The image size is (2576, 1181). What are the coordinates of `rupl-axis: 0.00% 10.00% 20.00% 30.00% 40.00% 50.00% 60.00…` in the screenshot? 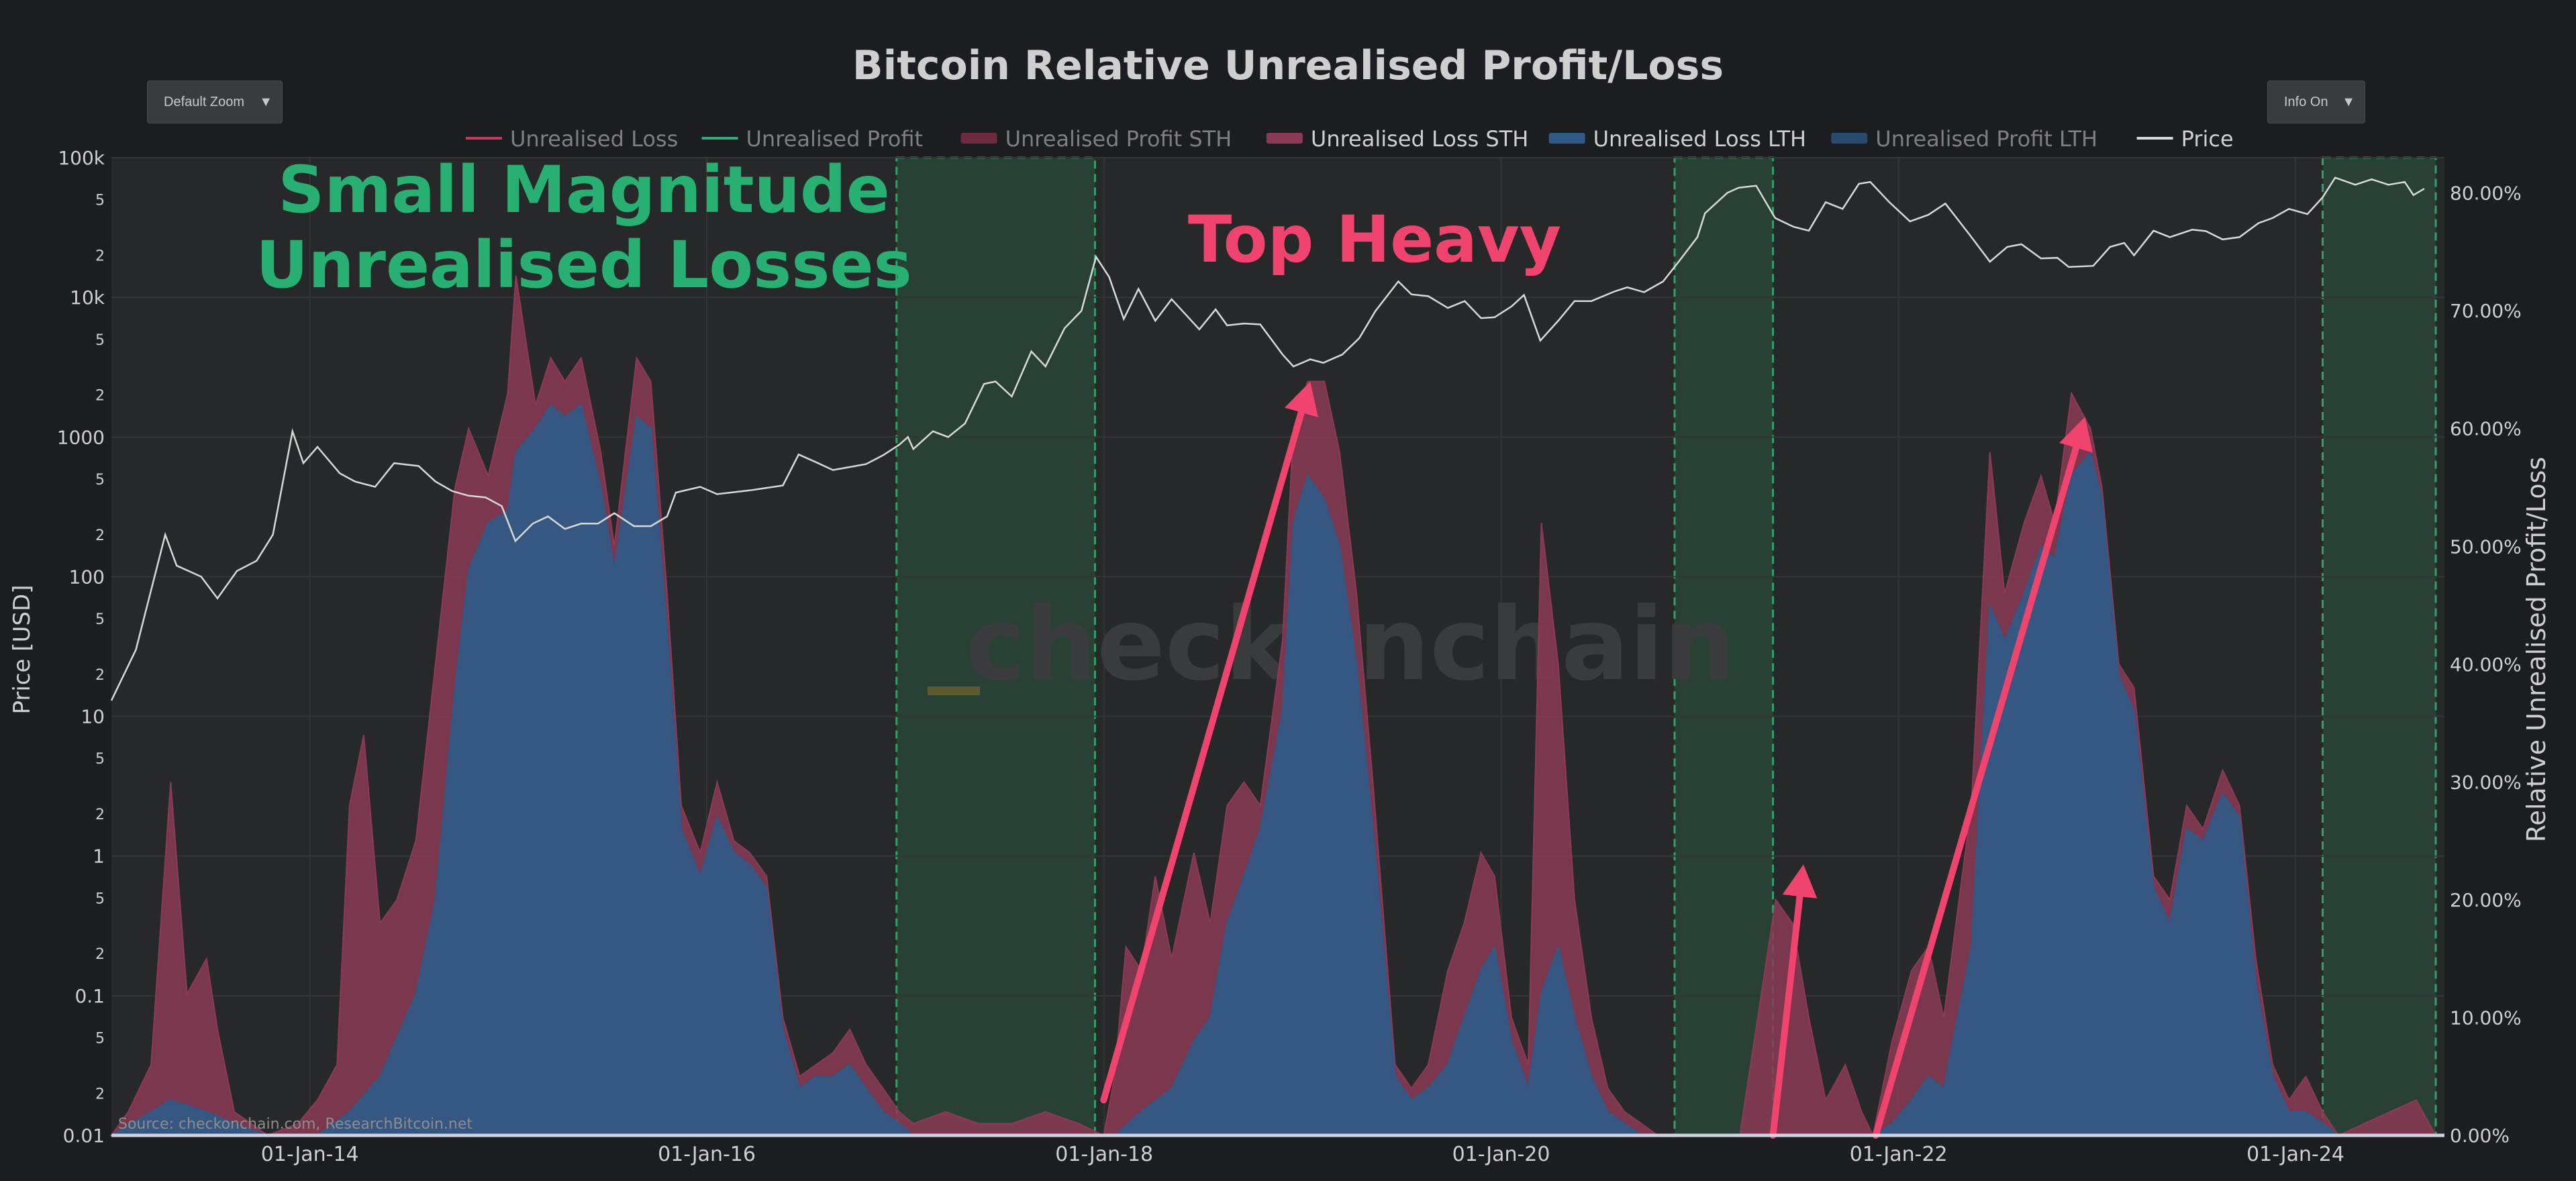 It's located at (2486, 665).